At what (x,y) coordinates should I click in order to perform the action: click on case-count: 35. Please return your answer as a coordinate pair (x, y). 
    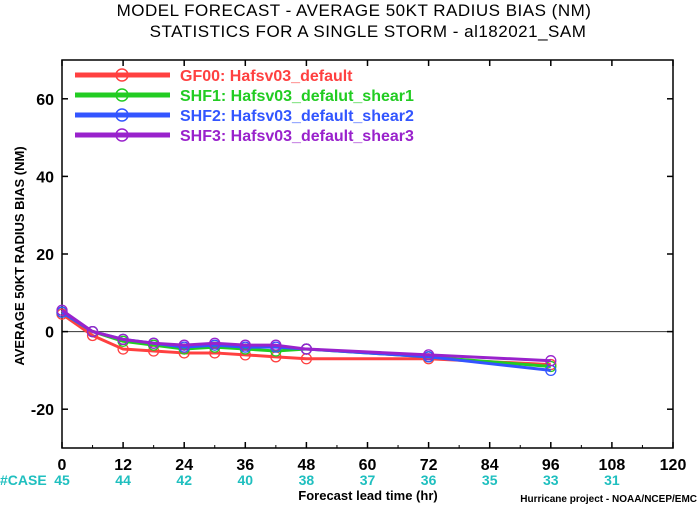
    Looking at the image, I should click on (490, 480).